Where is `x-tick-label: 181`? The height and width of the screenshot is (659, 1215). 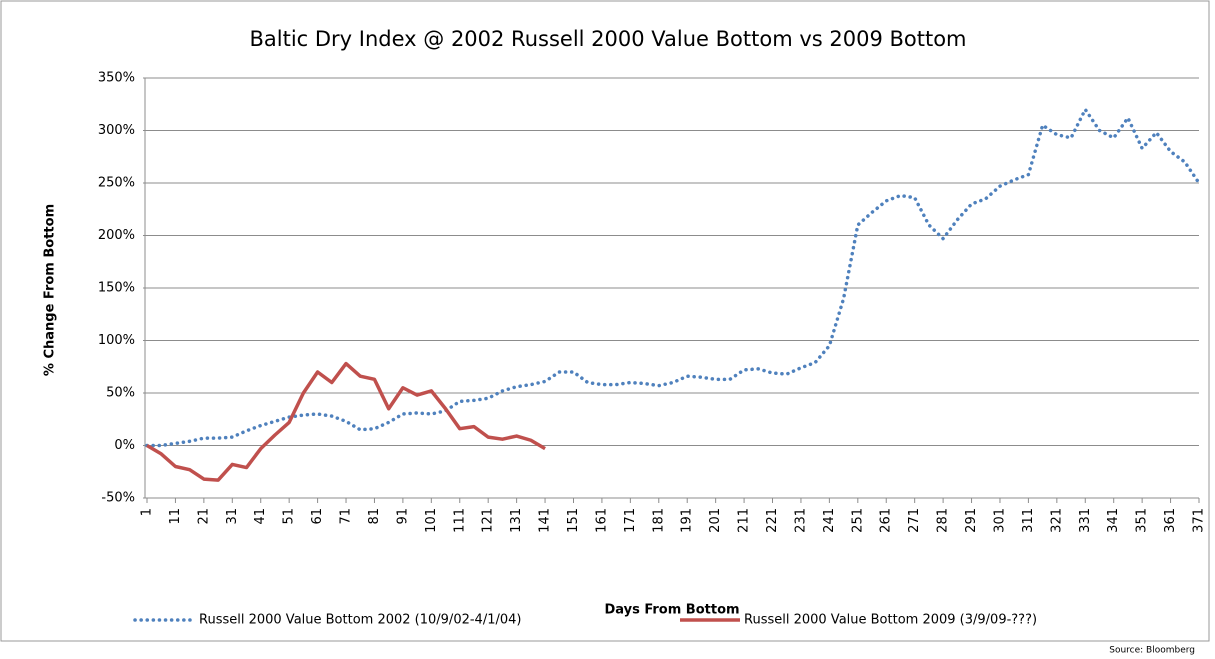
x-tick-label: 181 is located at coordinates (658, 520).